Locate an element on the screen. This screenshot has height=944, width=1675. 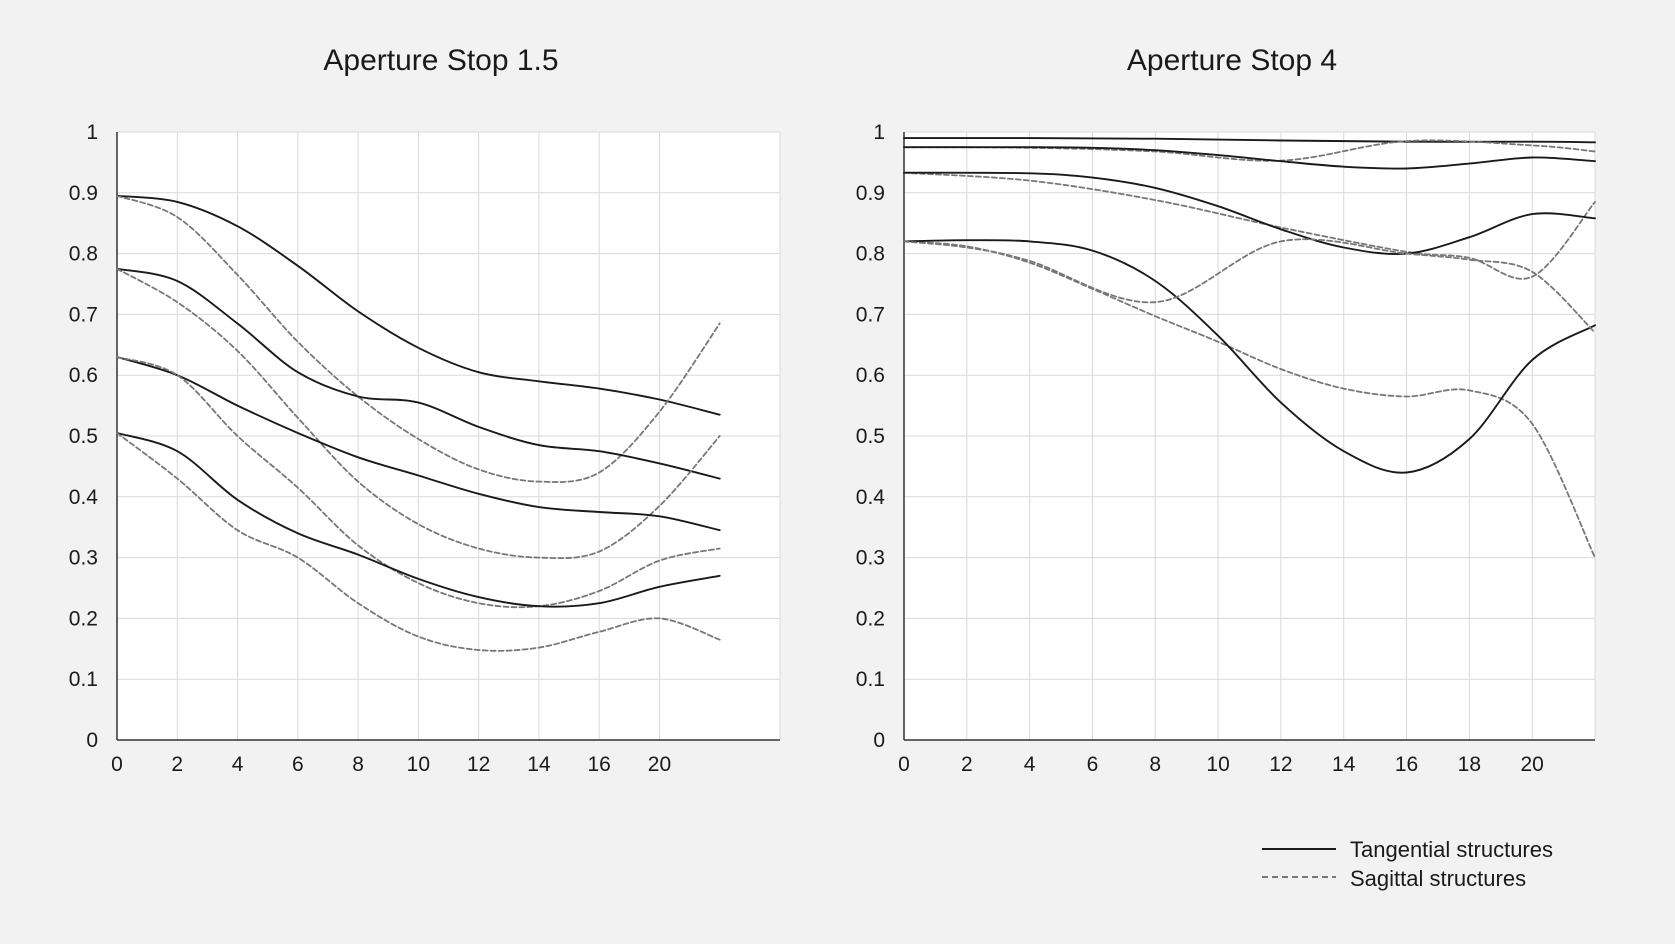
legend-sagittal-label: Sagittal structures is located at coordinates (1438, 878).